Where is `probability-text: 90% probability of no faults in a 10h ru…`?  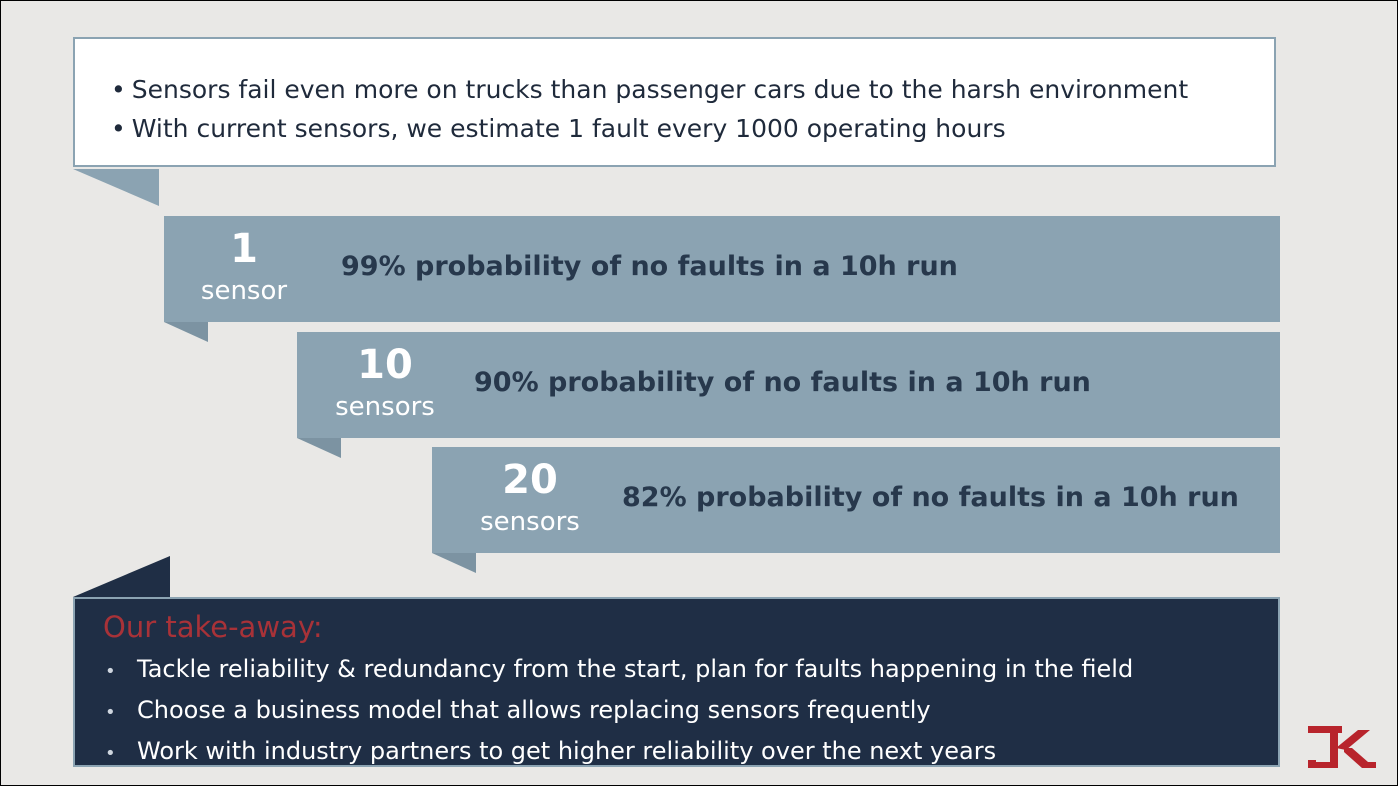 probability-text: 90% probability of no faults in a 10h ru… is located at coordinates (782, 382).